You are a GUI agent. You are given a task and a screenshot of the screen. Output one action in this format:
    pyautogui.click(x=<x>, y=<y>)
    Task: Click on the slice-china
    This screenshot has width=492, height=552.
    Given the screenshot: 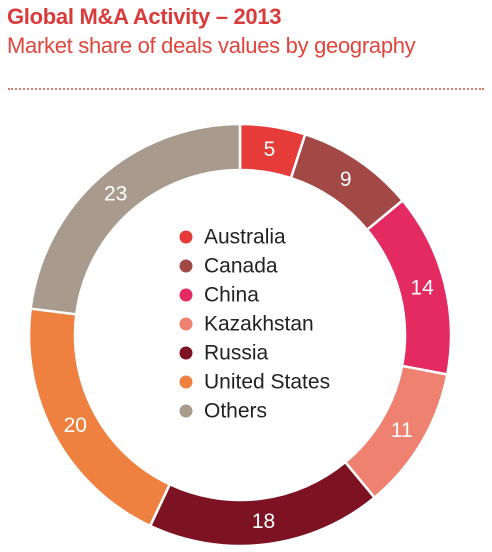 What is the action you would take?
    pyautogui.click(x=409, y=287)
    